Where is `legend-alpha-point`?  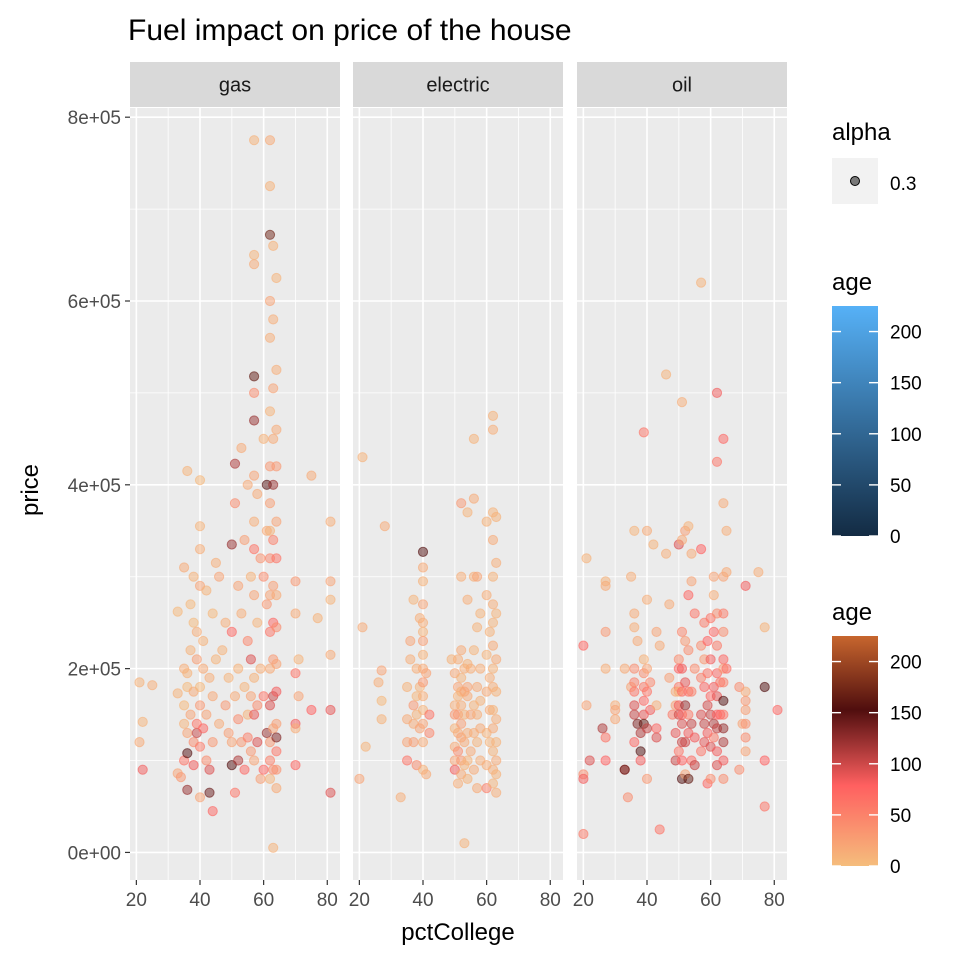
legend-alpha-point is located at coordinates (855, 181).